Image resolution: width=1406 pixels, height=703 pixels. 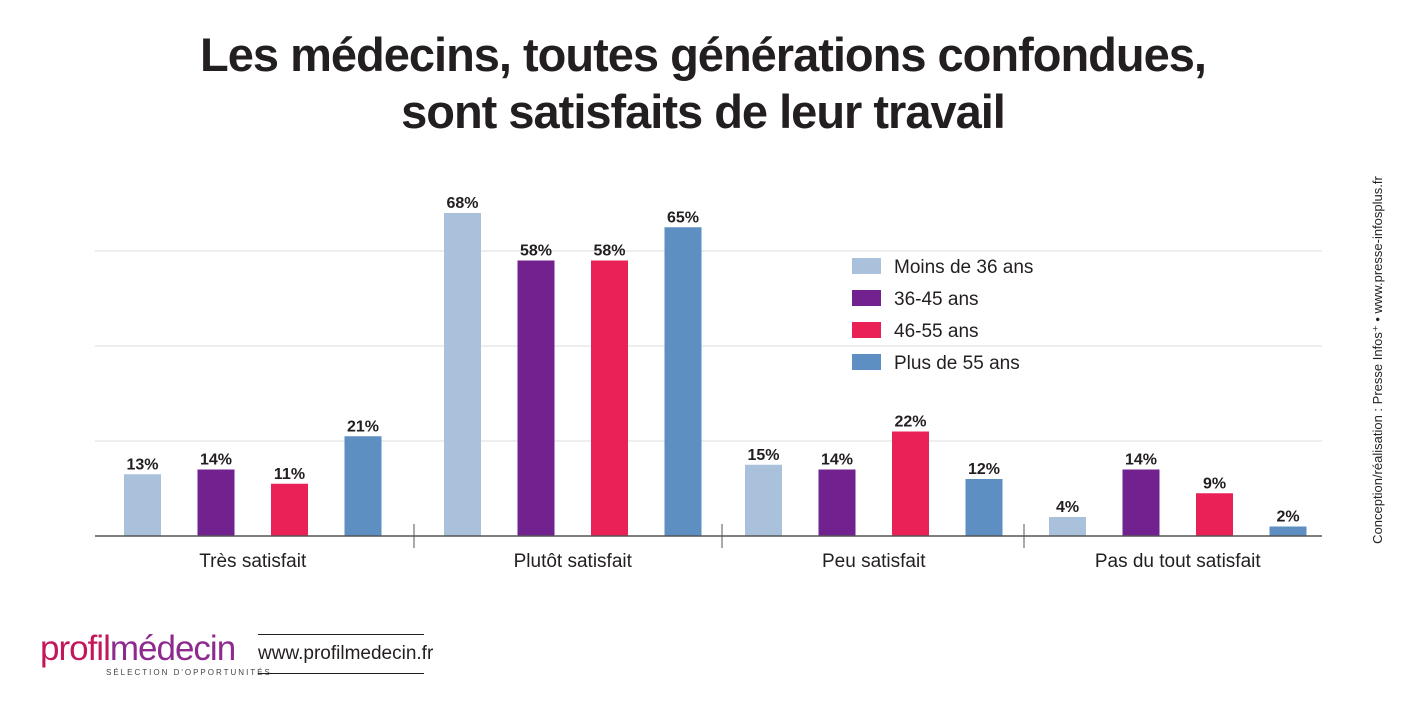 What do you see at coordinates (936, 299) in the screenshot?
I see `legend-label-2: 36-45 ans` at bounding box center [936, 299].